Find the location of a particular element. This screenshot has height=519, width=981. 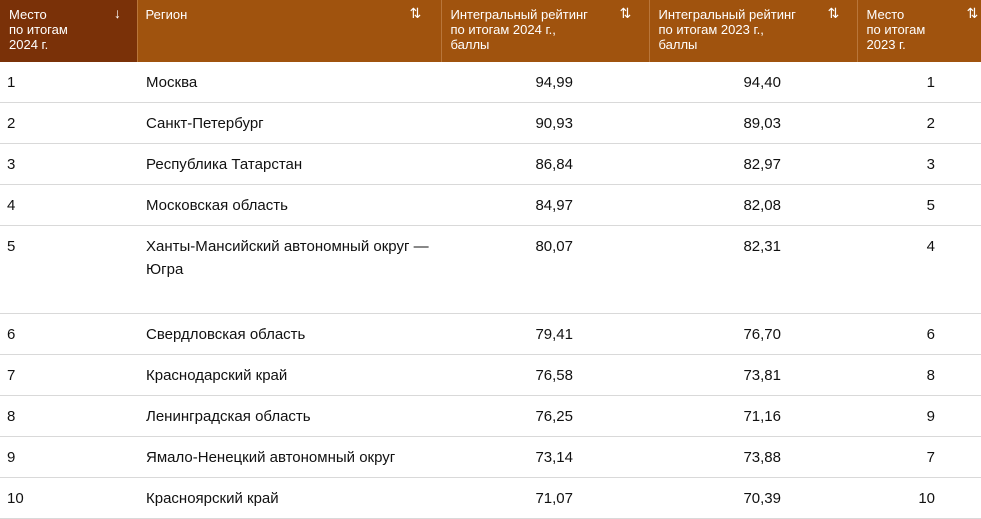

cell-region: Красноярский край is located at coordinates (289, 498).